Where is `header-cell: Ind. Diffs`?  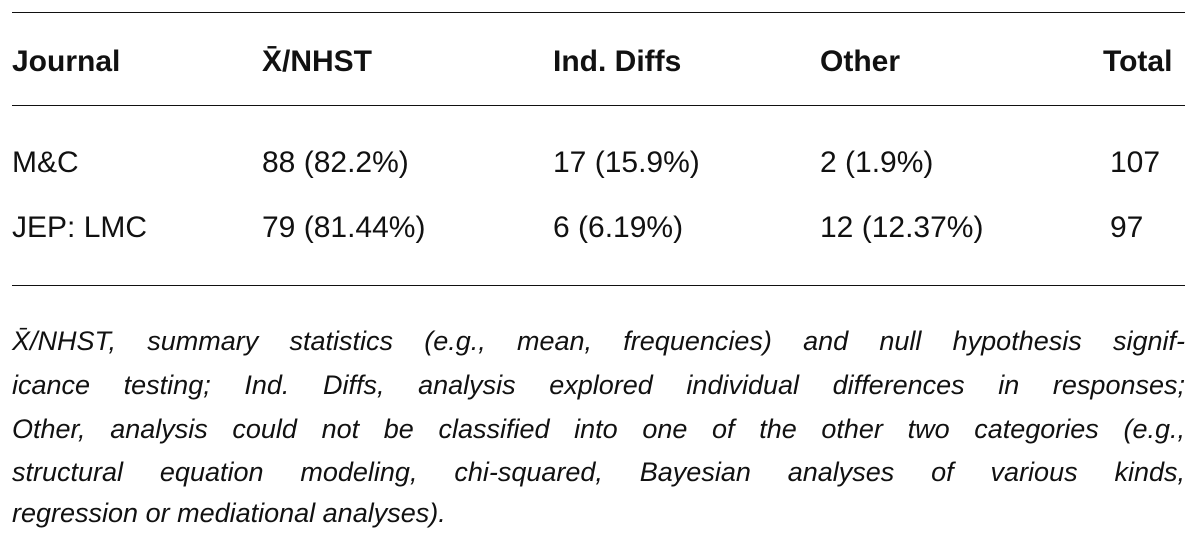
header-cell: Ind. Diffs is located at coordinates (617, 61).